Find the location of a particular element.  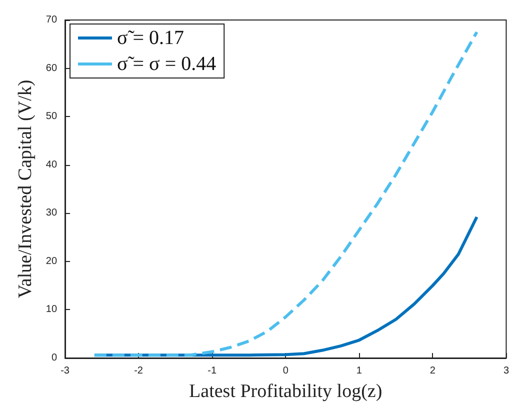

y-tick-label: 0 is located at coordinates (54, 358).